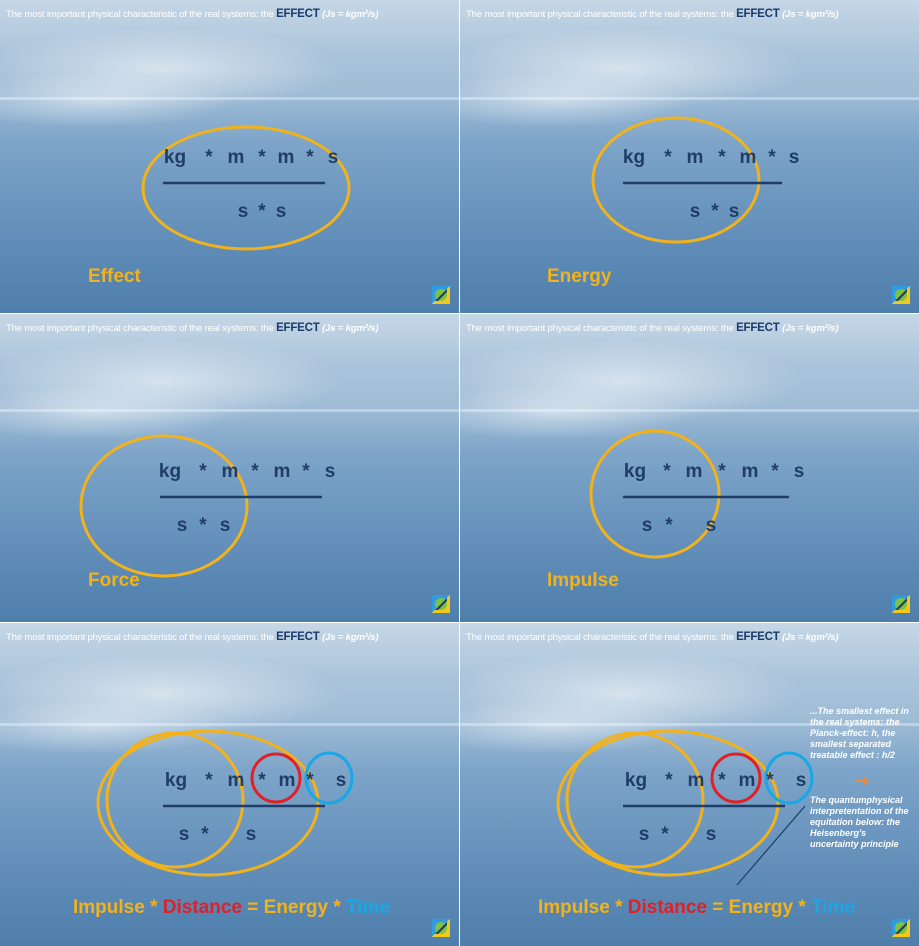  I want to click on effect-ellipse, so click(246, 188).